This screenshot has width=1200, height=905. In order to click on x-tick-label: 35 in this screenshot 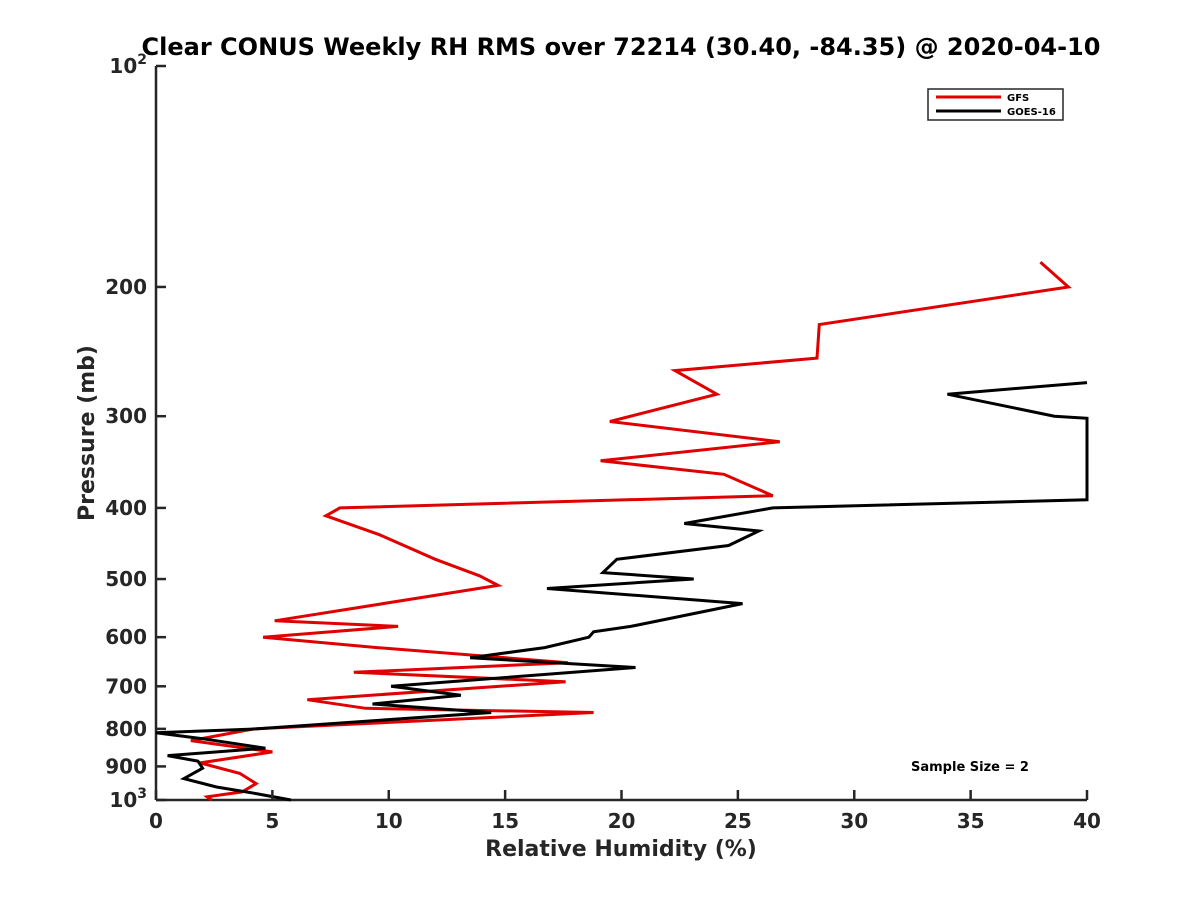, I will do `click(971, 821)`.